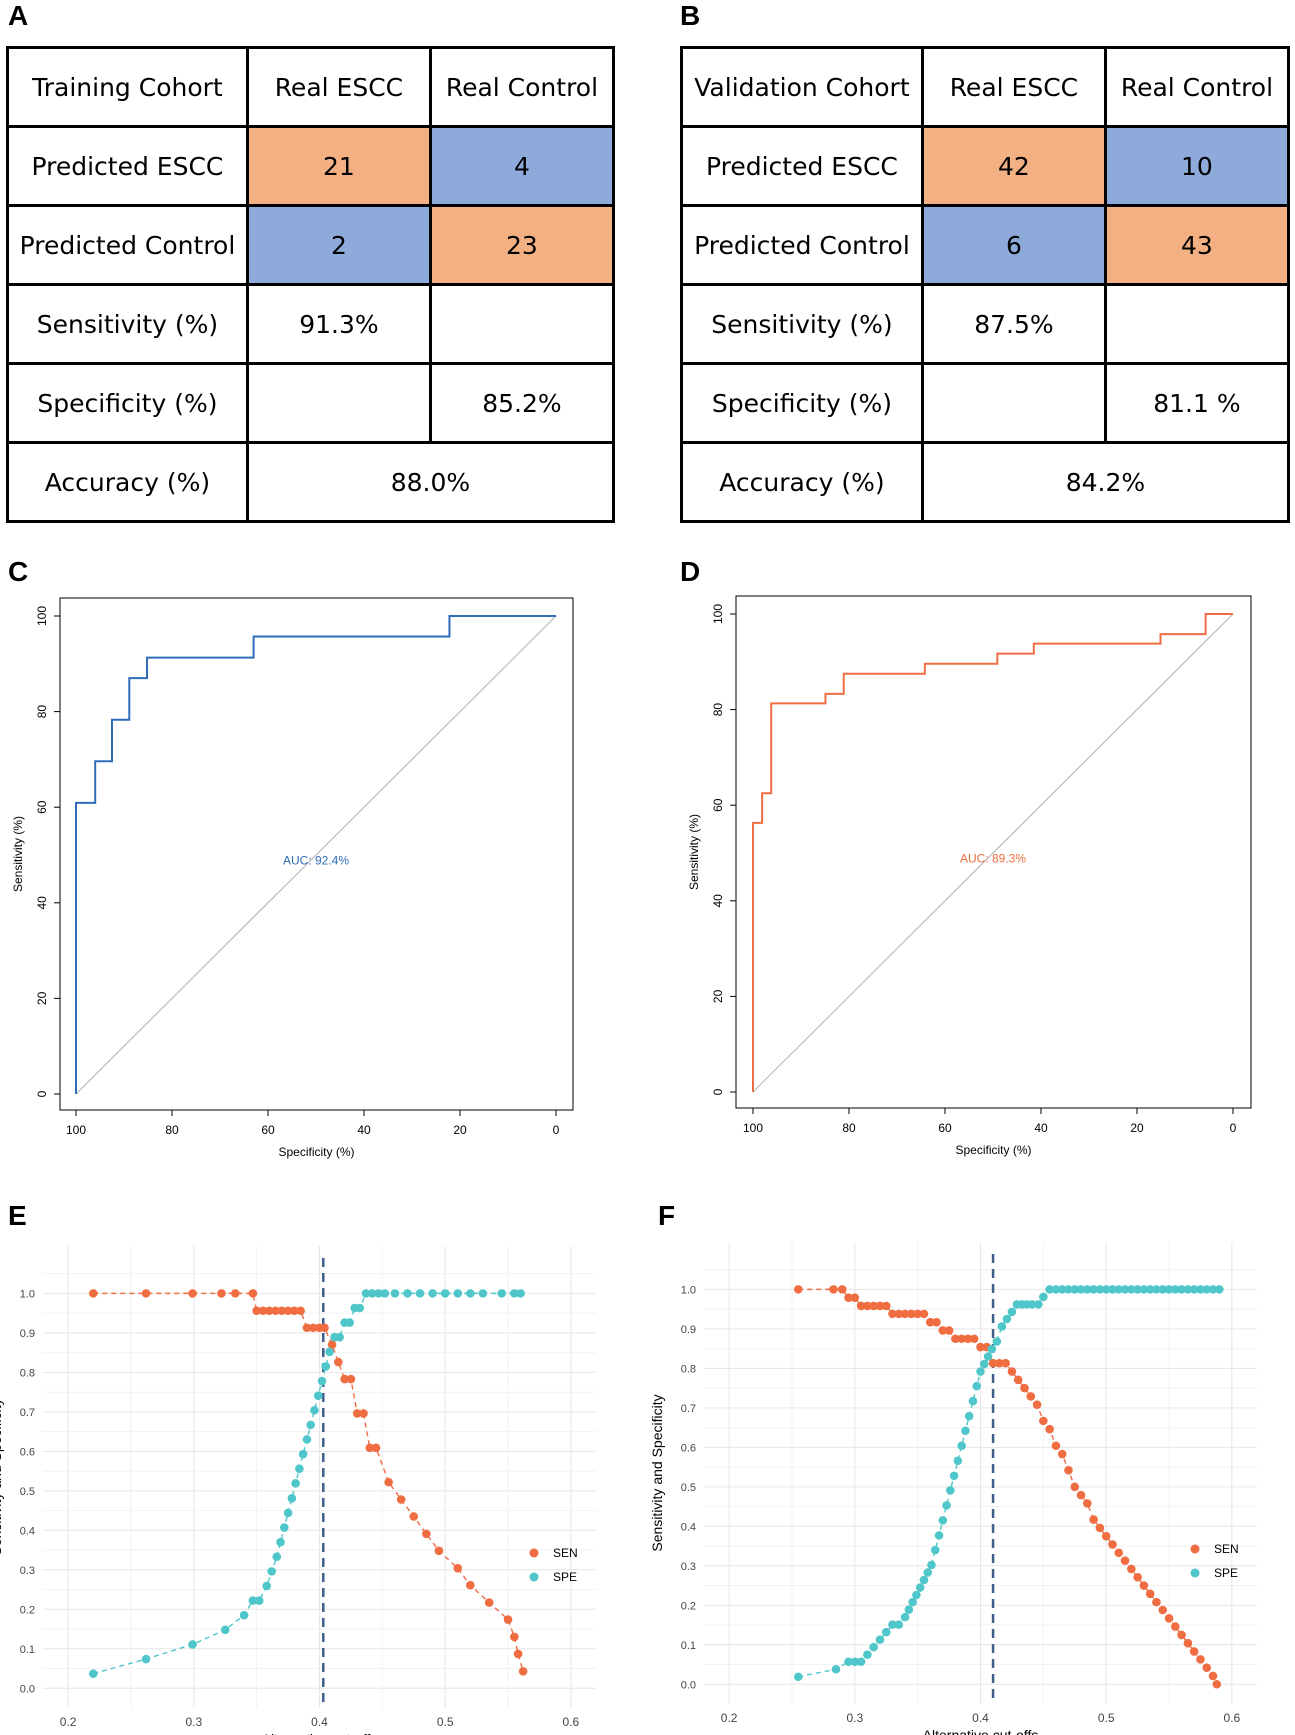  Describe the element at coordinates (27, 1413) in the screenshot. I see `y-tick-label: 0.7` at that location.